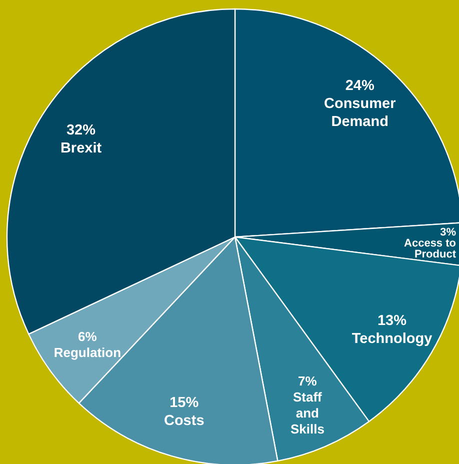 The width and height of the screenshot is (459, 464). What do you see at coordinates (88, 336) in the screenshot?
I see `data-label: 6%` at bounding box center [88, 336].